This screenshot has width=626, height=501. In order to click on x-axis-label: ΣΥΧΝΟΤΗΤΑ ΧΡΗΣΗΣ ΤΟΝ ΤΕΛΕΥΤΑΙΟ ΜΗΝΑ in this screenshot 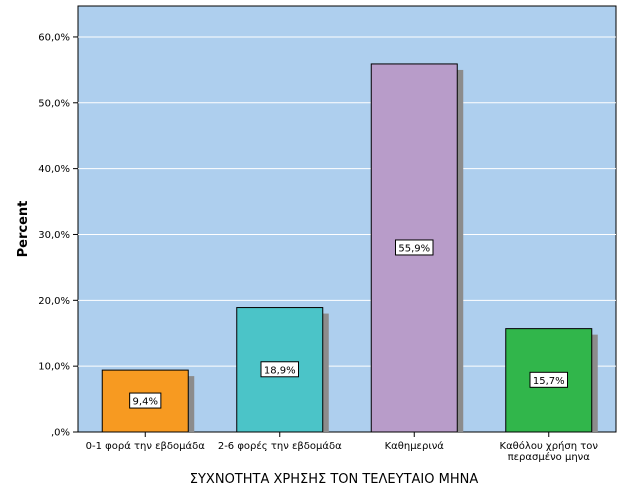, I will do `click(334, 479)`.